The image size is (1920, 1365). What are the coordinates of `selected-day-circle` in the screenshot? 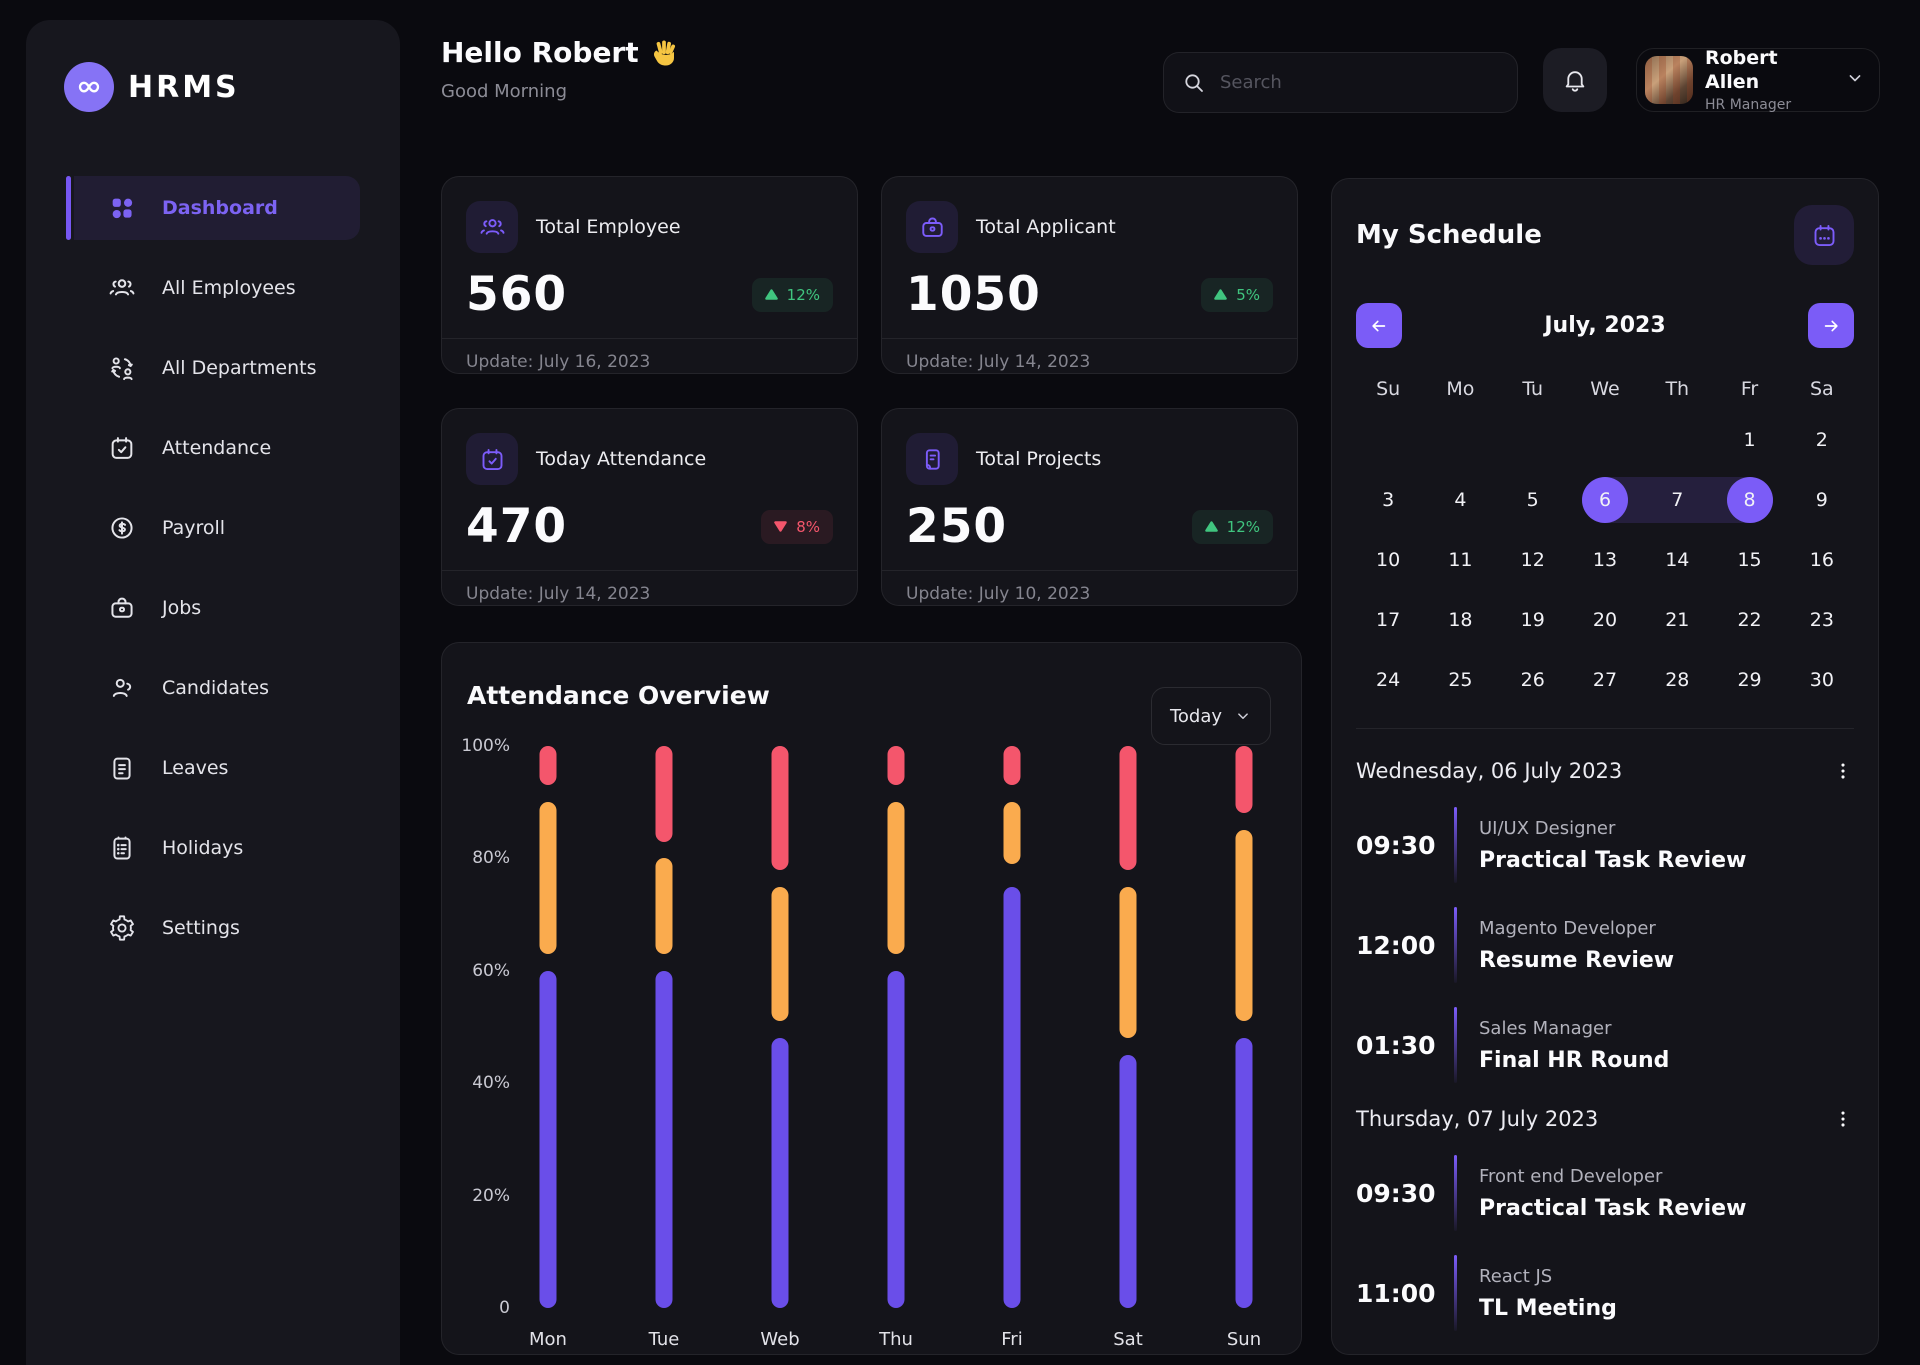 It's located at (1604, 500).